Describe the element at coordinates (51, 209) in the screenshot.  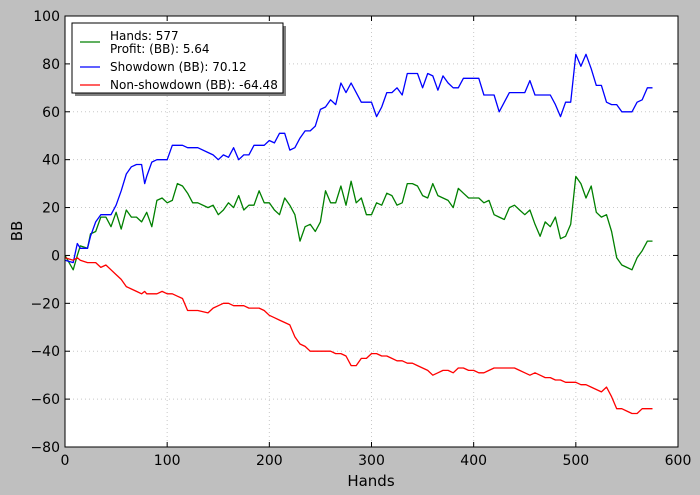
I see `y-tick-label: 20` at that location.